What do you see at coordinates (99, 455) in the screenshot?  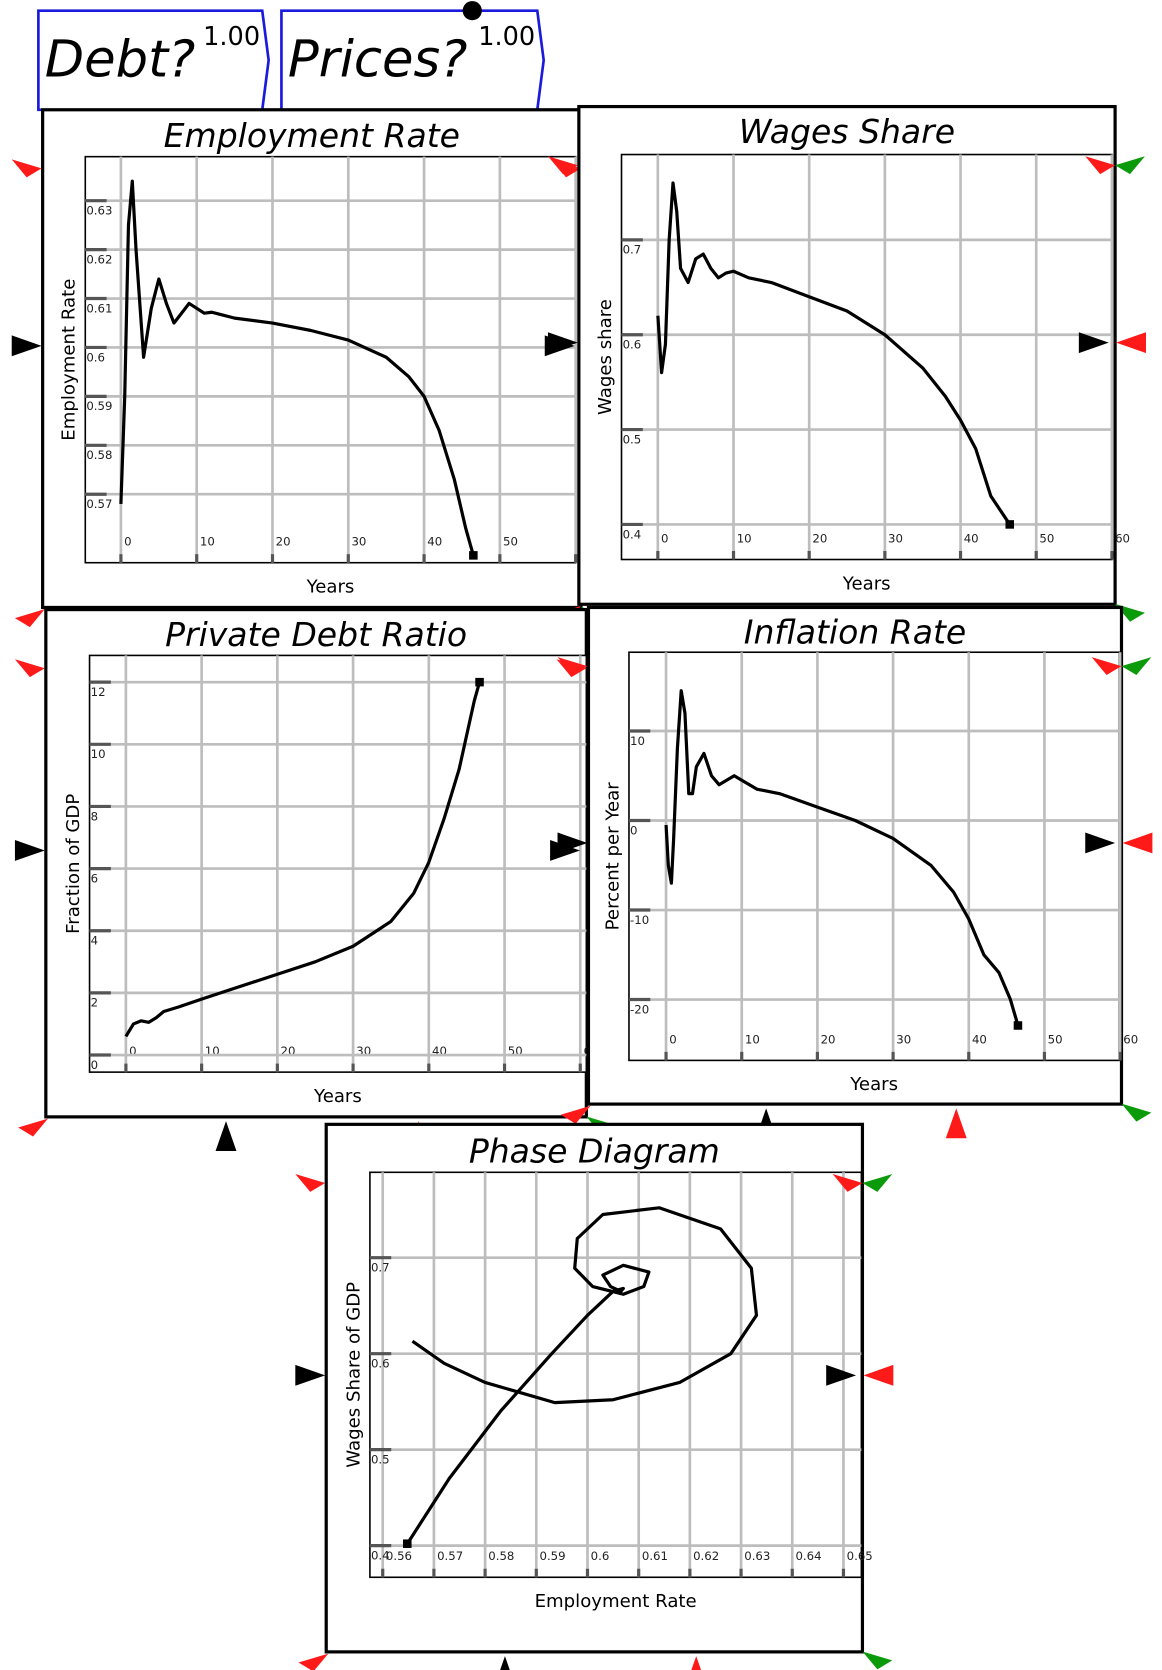 I see `y-tick-label: 0.58` at bounding box center [99, 455].